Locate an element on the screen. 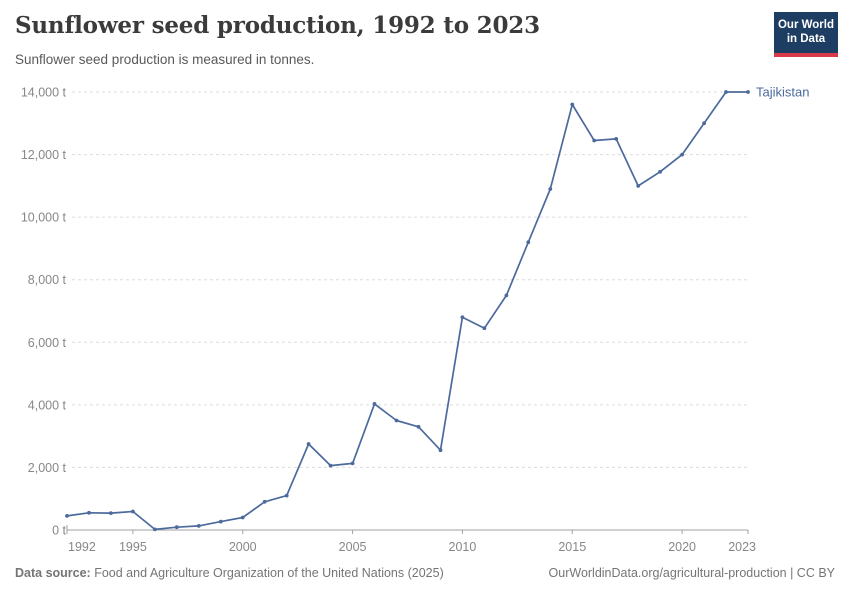  x-tick-label: 2020 is located at coordinates (682, 547).